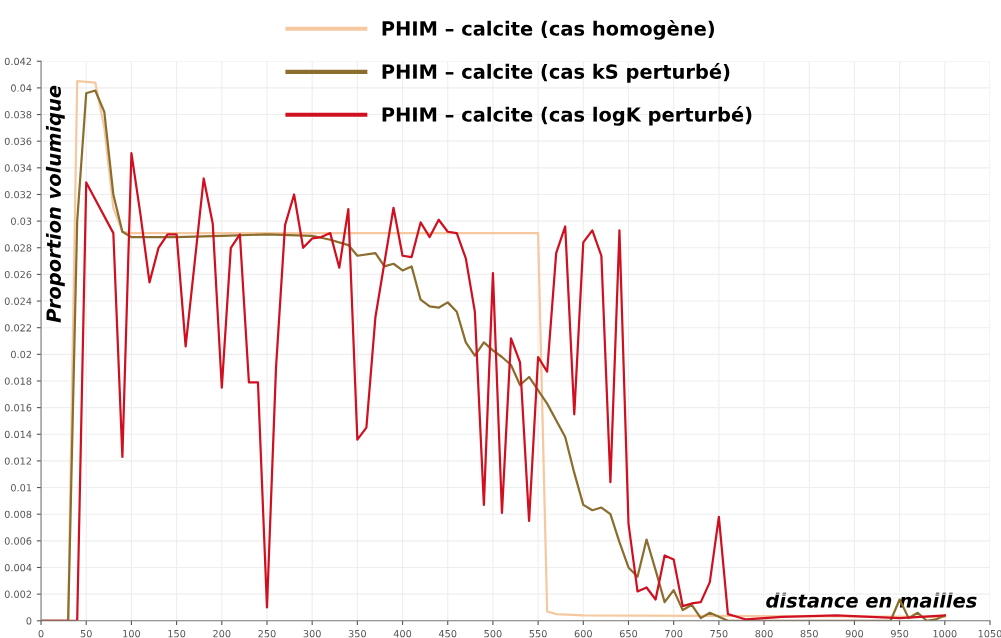 The height and width of the screenshot is (638, 1001). Describe the element at coordinates (21, 221) in the screenshot. I see `y-tick-label: 0.03` at that location.